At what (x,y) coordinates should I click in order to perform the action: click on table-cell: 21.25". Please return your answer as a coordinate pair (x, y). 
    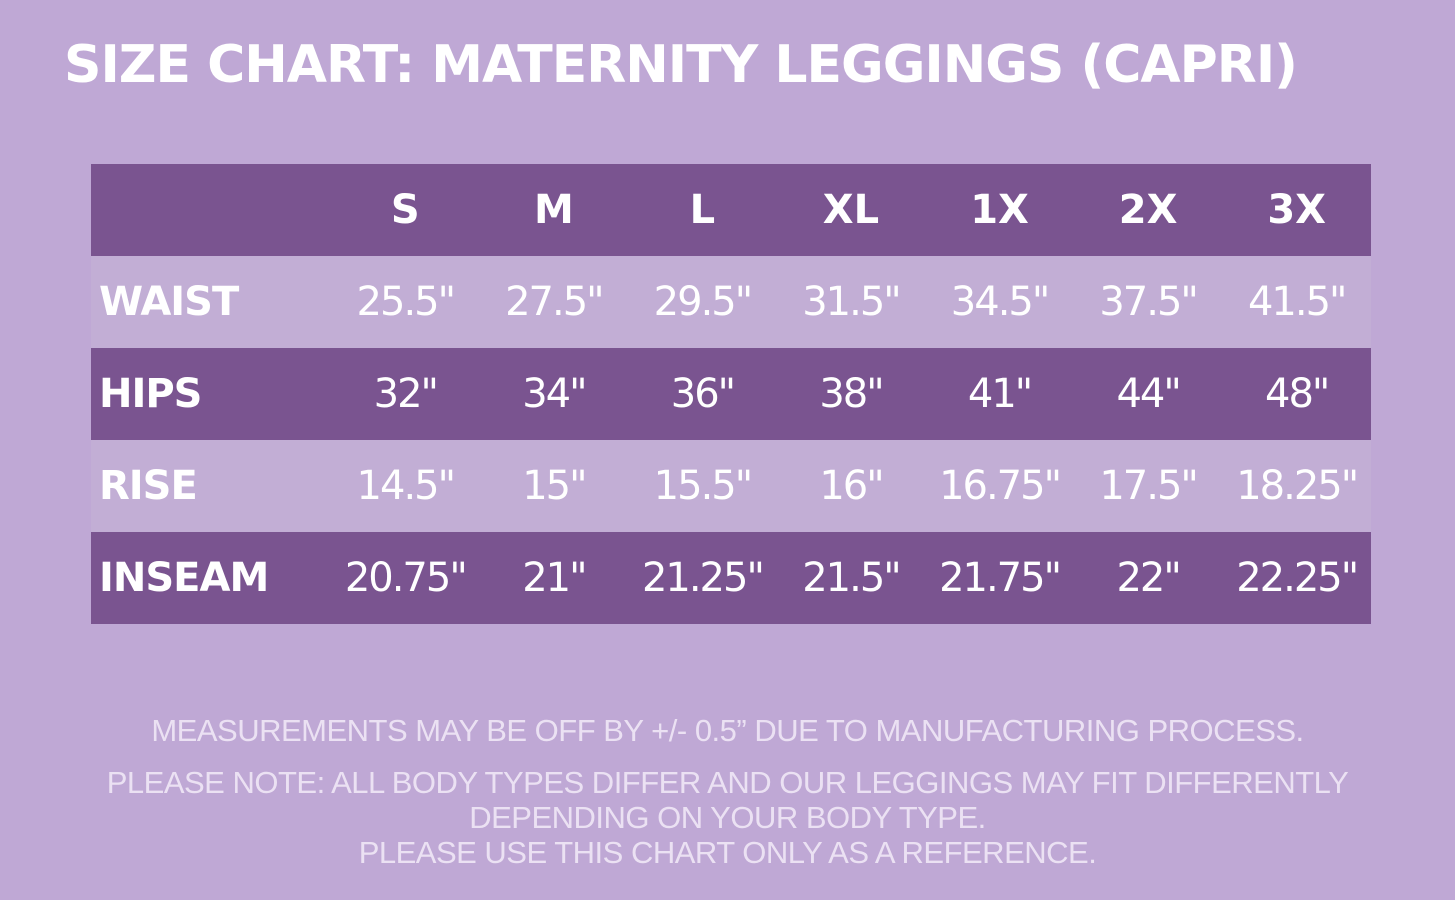
    Looking at the image, I should click on (703, 578).